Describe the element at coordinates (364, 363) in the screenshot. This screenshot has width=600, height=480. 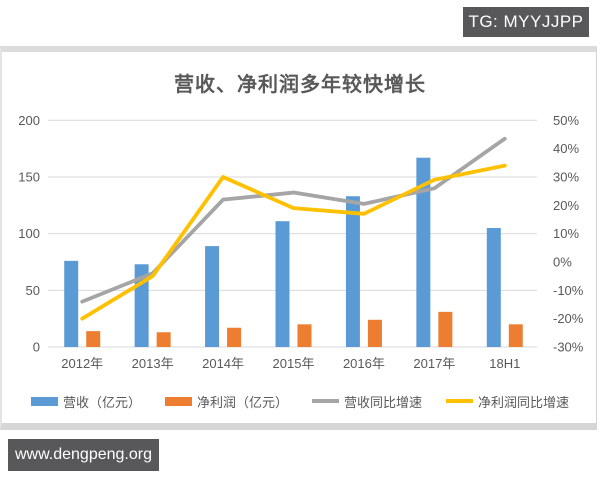
I see `x-axis-label-4: 2016年` at that location.